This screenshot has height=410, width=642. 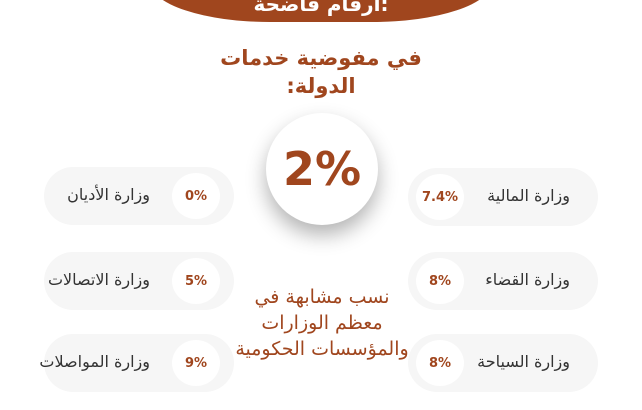 I want to click on ministry-label: وزارة القضاء, so click(x=527, y=279).